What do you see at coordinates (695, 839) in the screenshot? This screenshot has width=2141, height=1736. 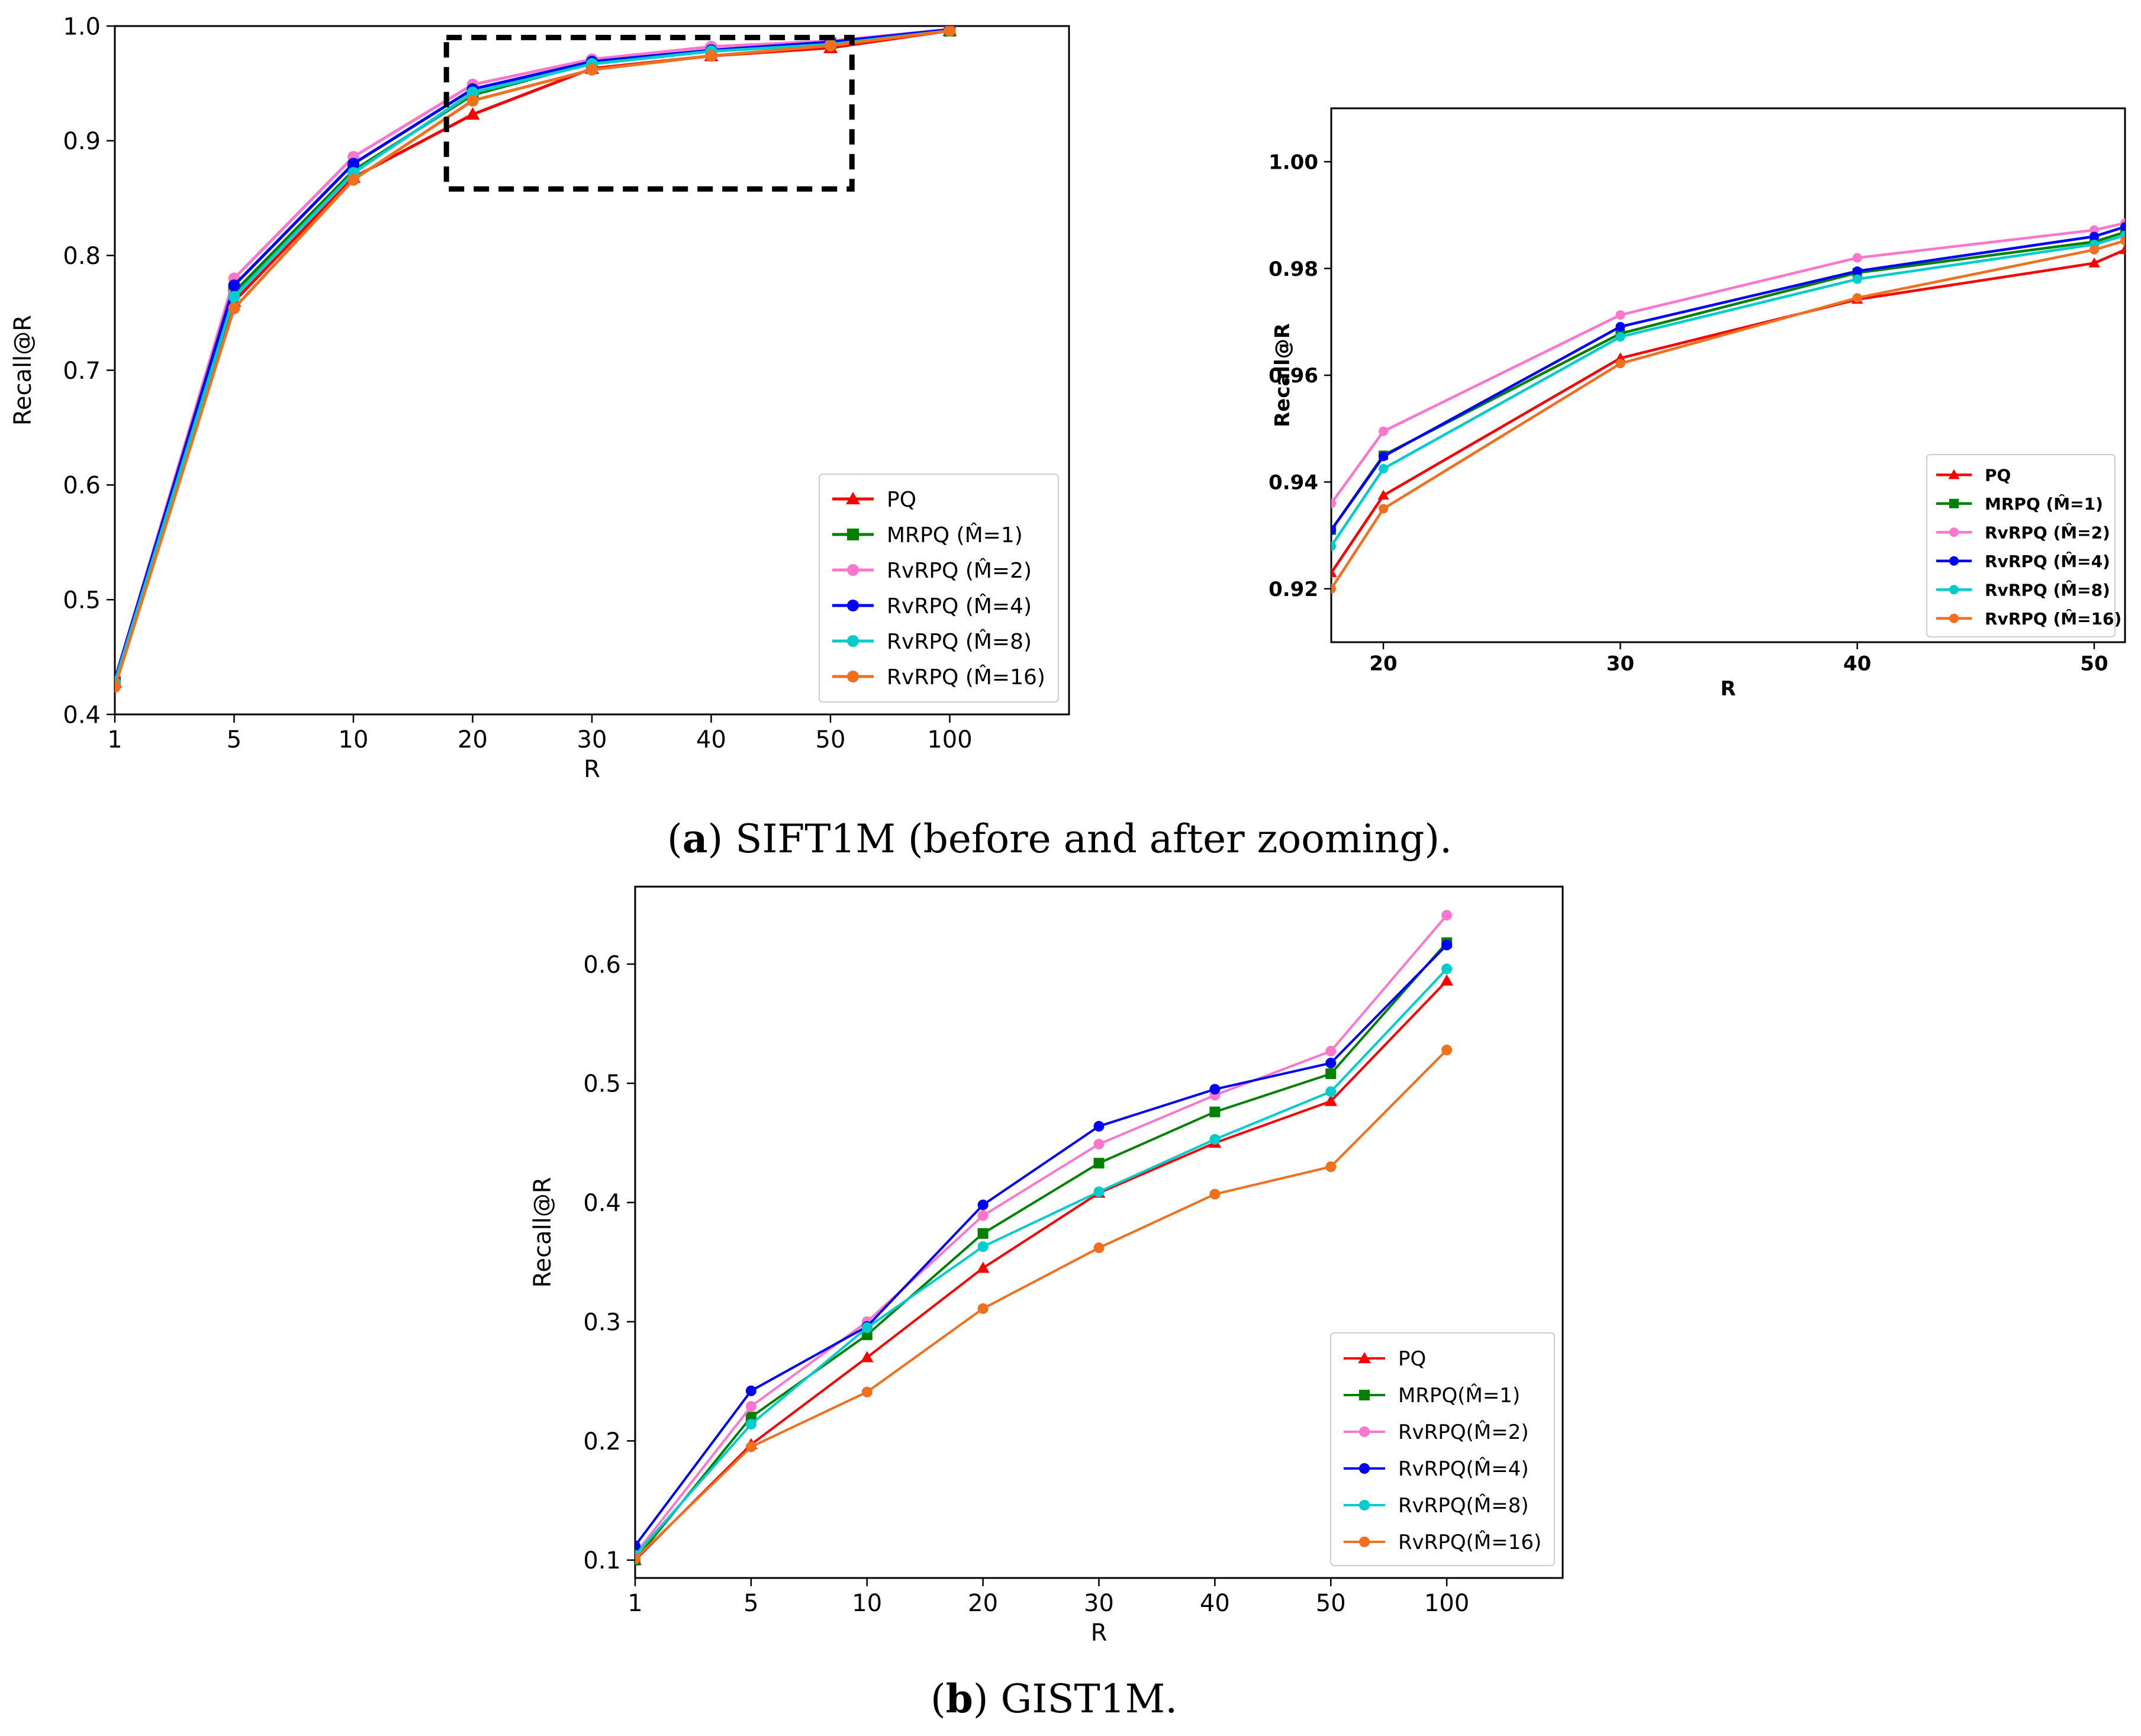 I see `caption-a-label: a` at bounding box center [695, 839].